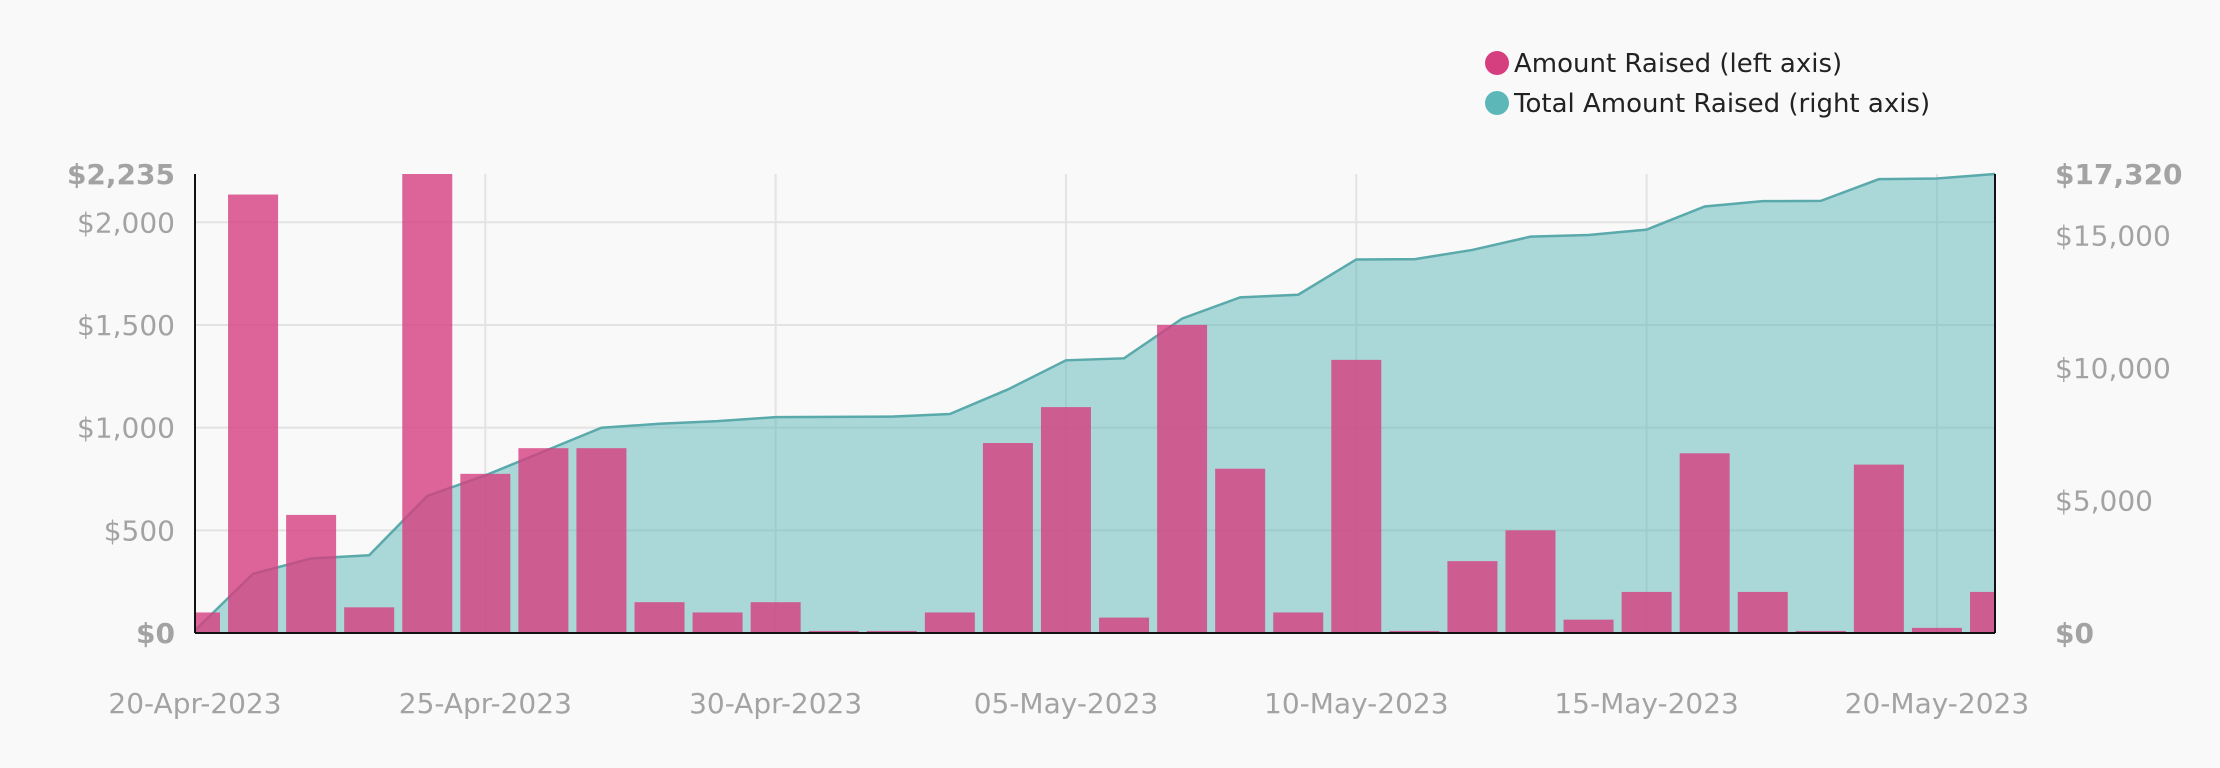 This screenshot has height=768, width=2220. Describe the element at coordinates (2074, 633) in the screenshot. I see `right-tick-label-0: $0` at that location.